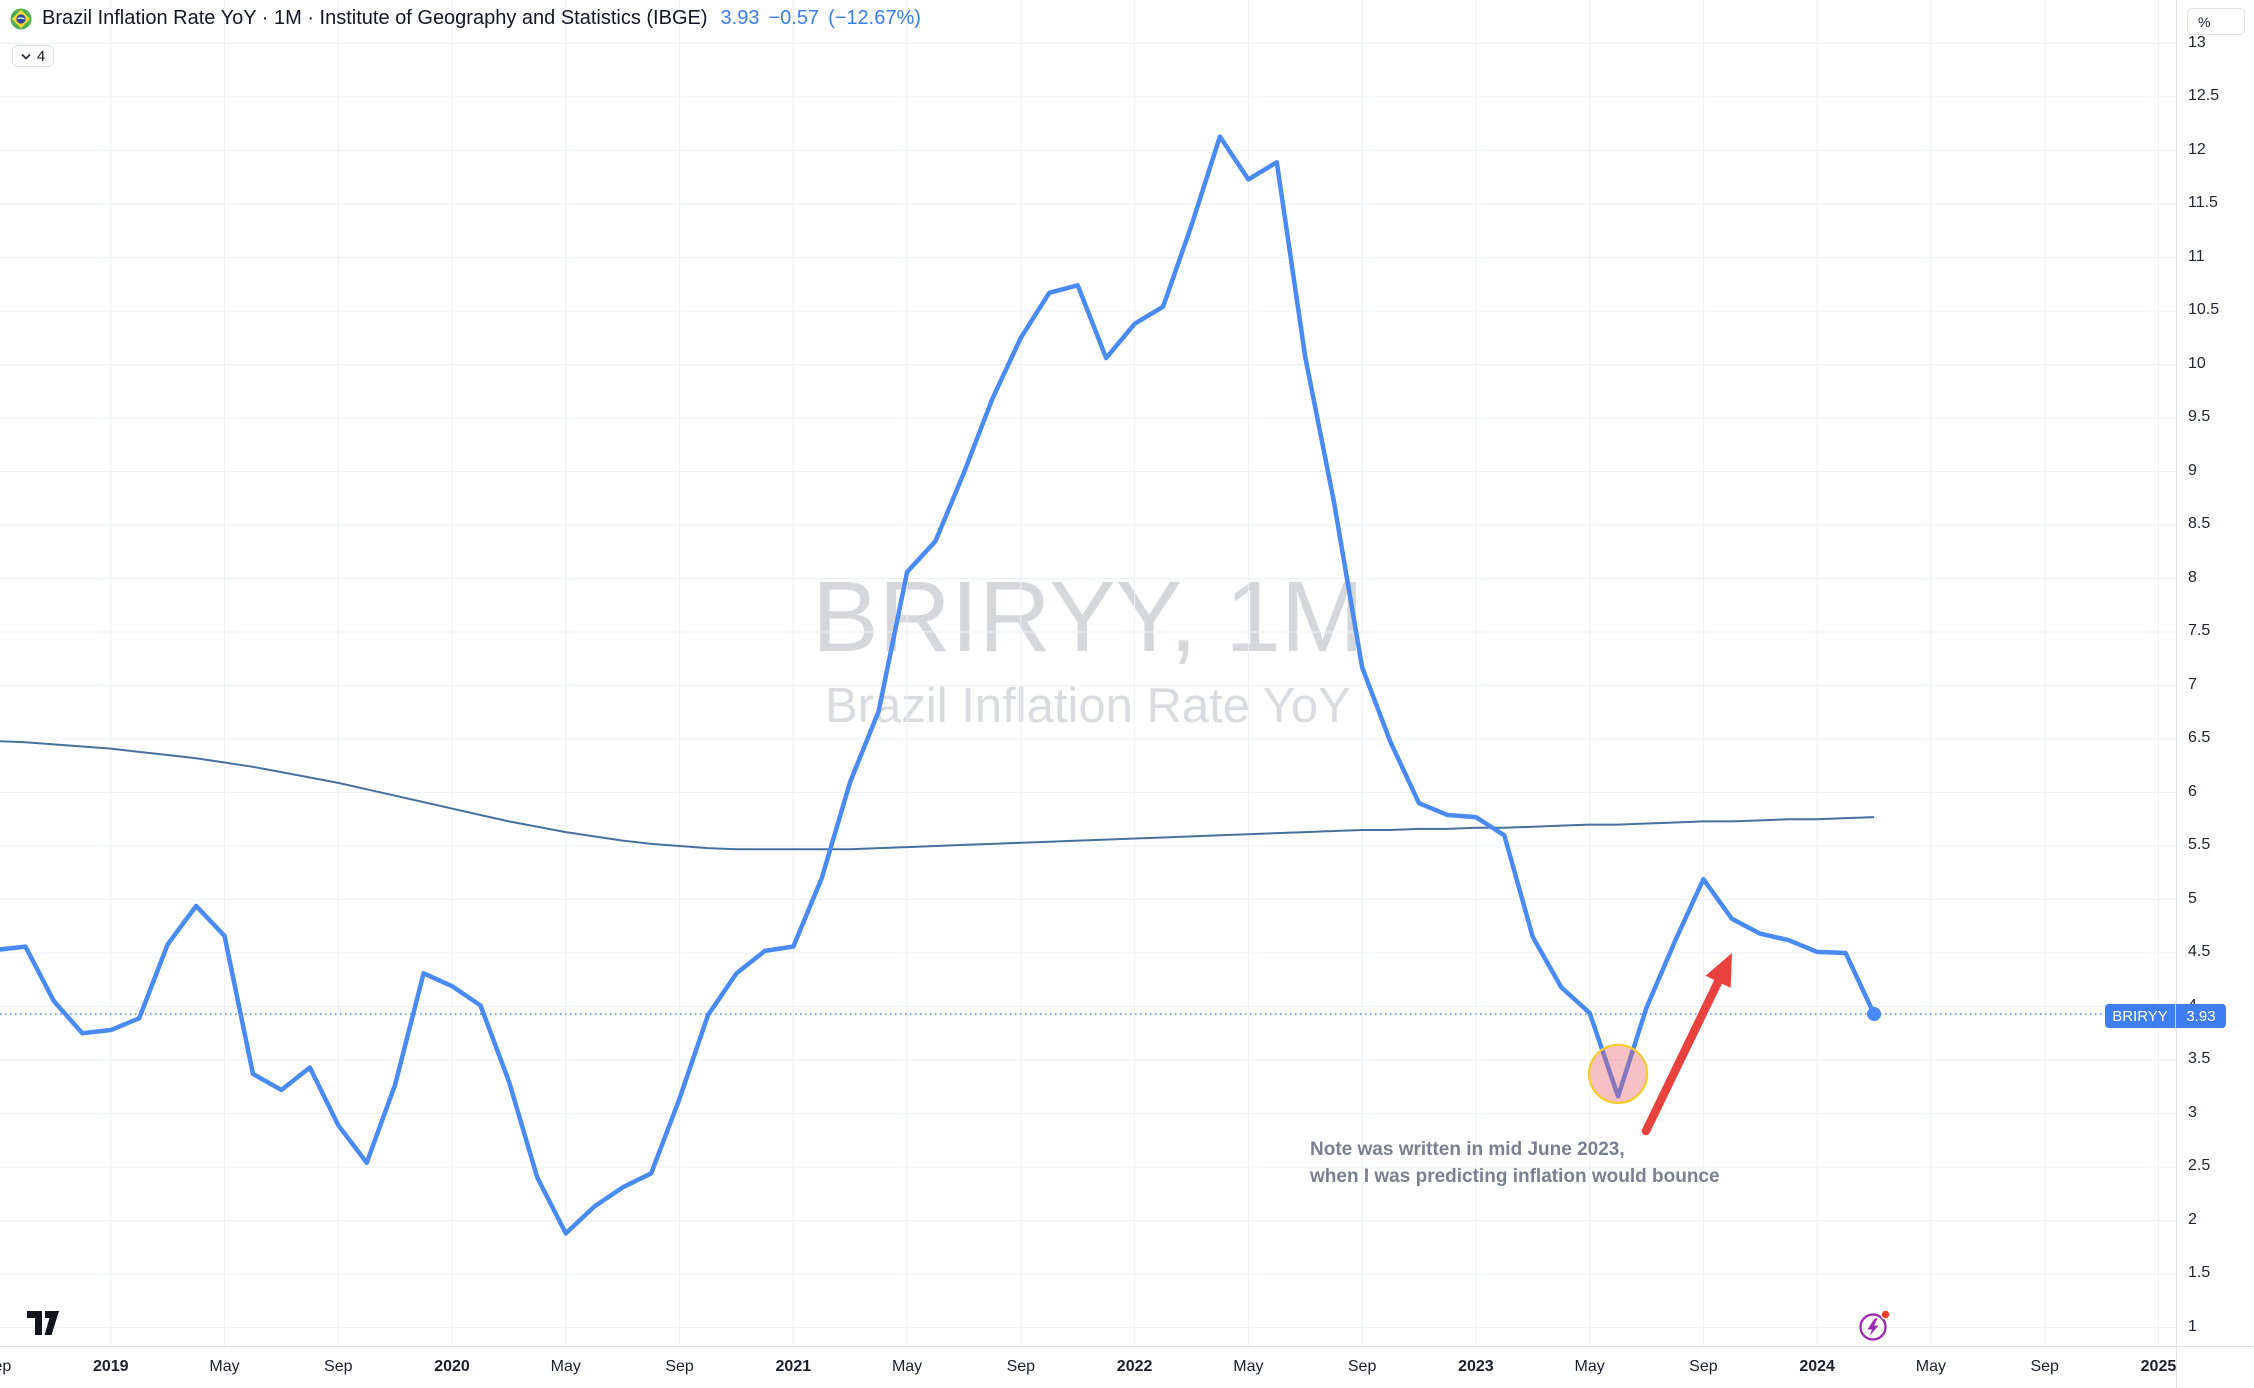 This screenshot has height=1388, width=2254. I want to click on y-tick-label: 10, so click(2197, 363).